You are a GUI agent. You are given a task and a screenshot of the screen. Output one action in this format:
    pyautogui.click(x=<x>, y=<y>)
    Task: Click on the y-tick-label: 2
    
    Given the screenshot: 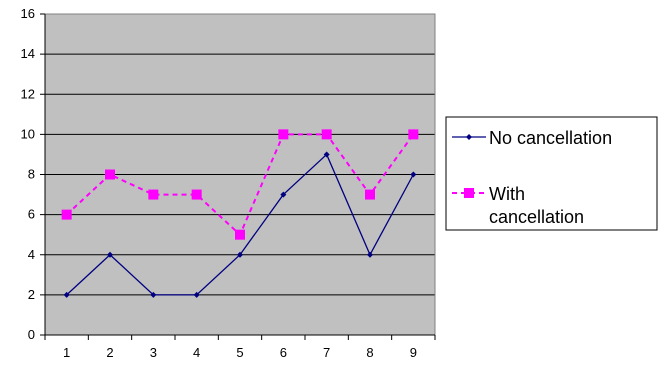 What is the action you would take?
    pyautogui.click(x=31, y=294)
    